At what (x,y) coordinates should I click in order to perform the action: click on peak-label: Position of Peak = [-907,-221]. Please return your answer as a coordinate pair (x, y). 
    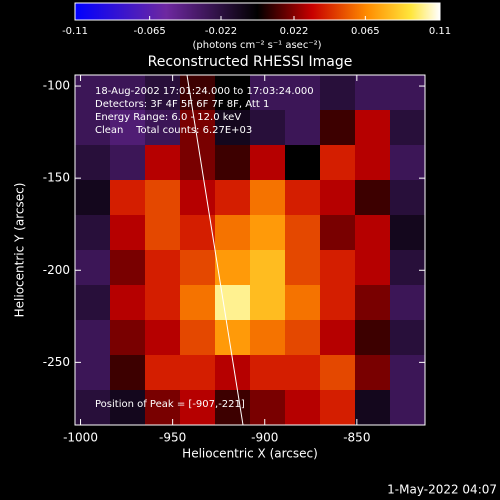
    Looking at the image, I should click on (170, 404).